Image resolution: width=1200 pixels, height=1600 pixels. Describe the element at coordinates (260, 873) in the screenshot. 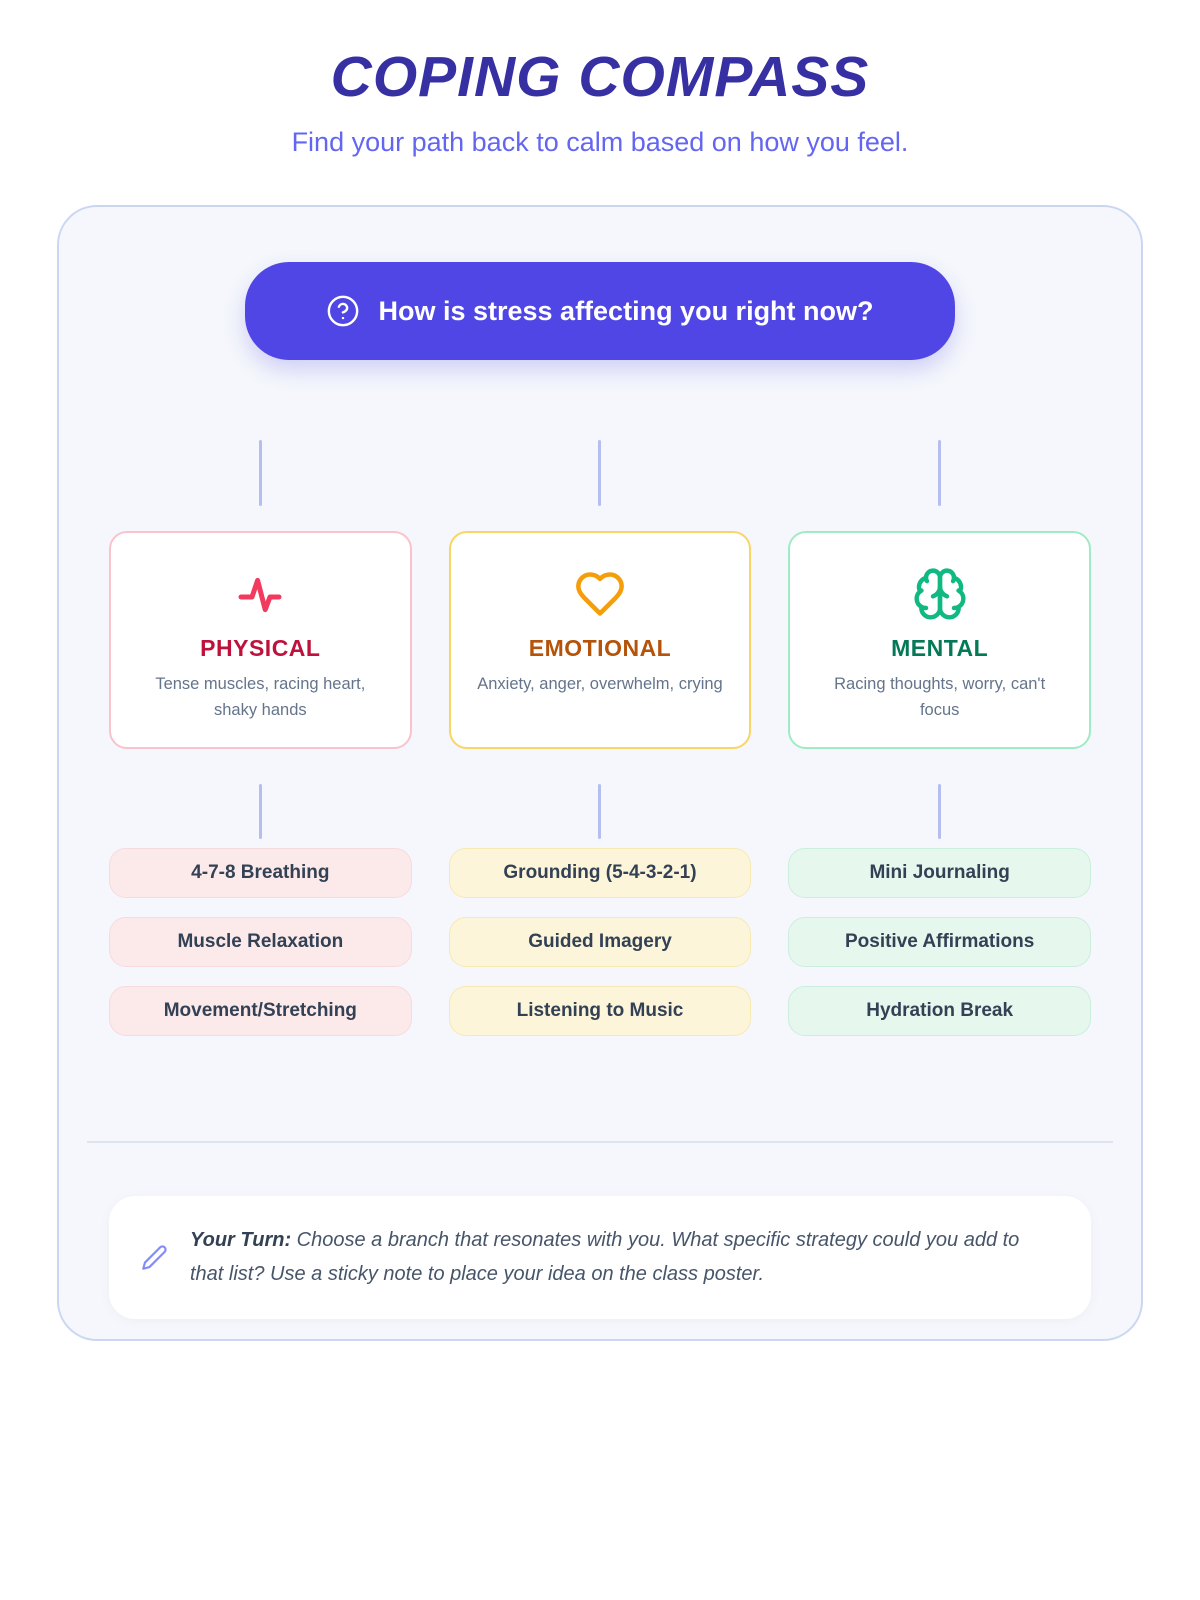

I see `strategy-pill: 4-7-8 Breathing` at that location.